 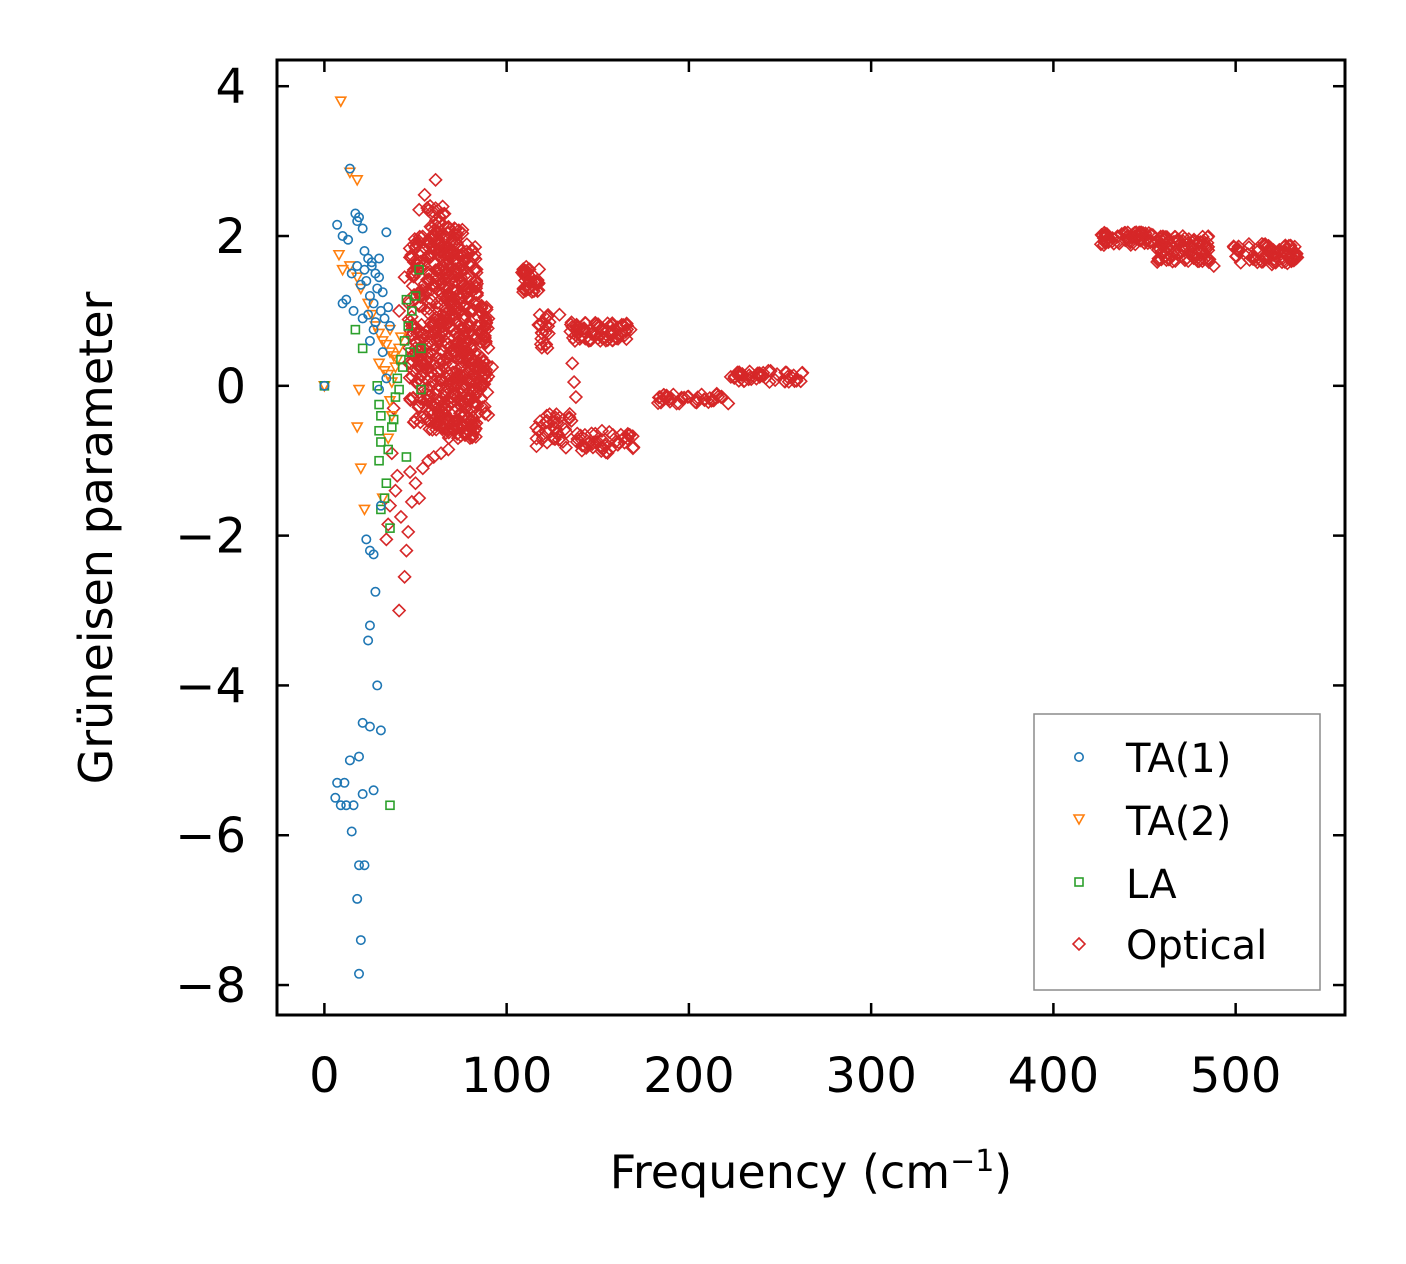 I want to click on y-tick-label: −4, so click(x=210, y=686).